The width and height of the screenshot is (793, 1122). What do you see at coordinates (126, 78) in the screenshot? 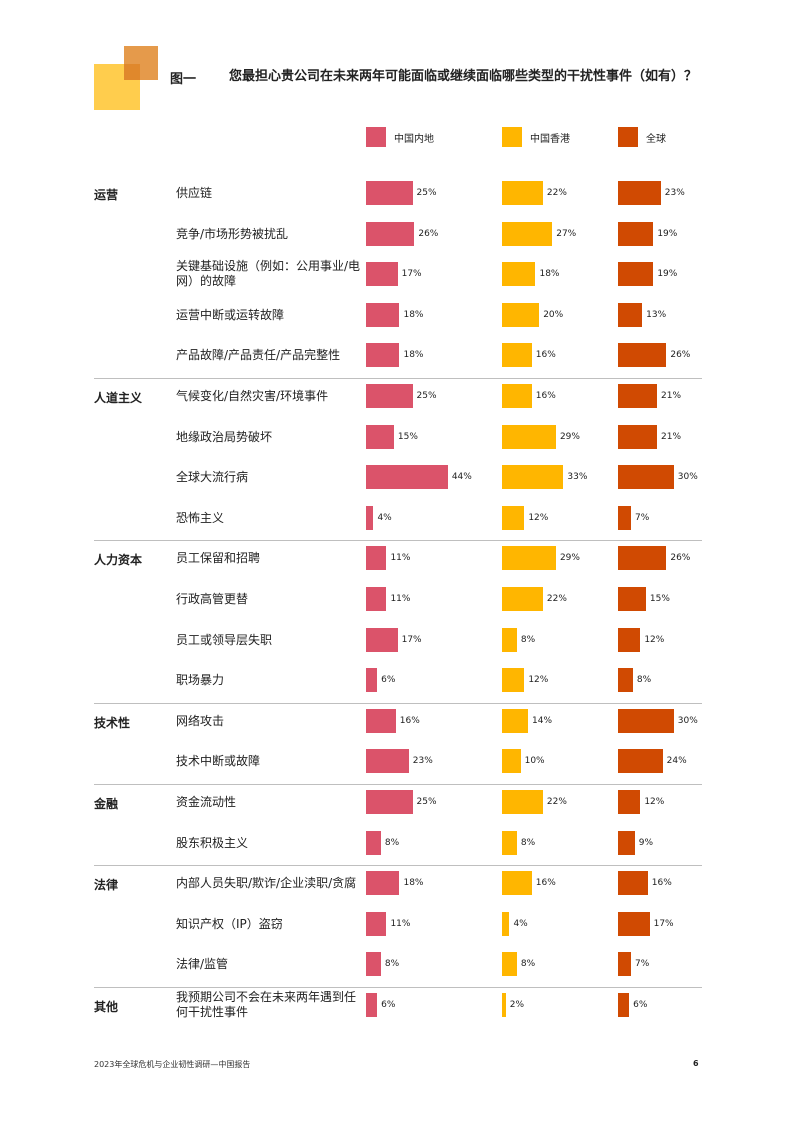
I see `logo-icon` at bounding box center [126, 78].